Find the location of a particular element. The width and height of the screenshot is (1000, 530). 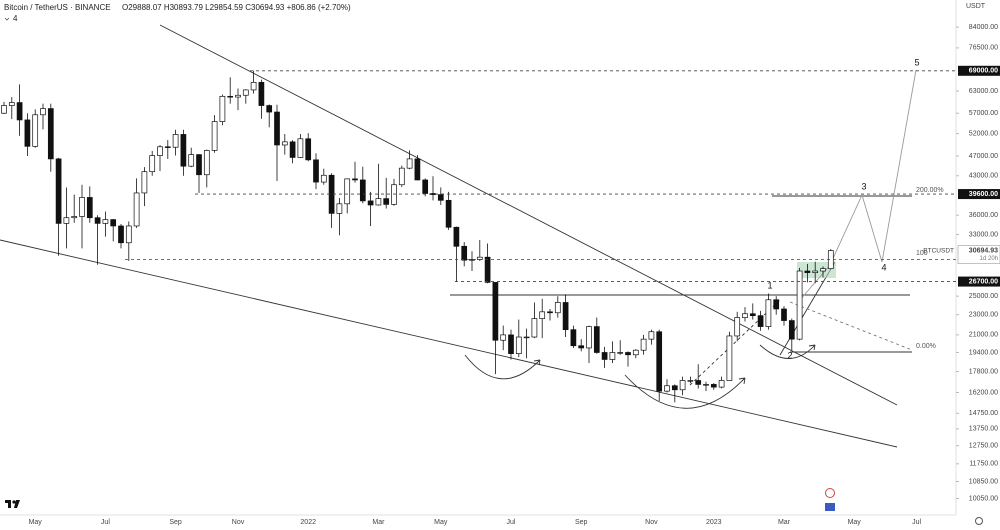

flag-icon is located at coordinates (830, 507).